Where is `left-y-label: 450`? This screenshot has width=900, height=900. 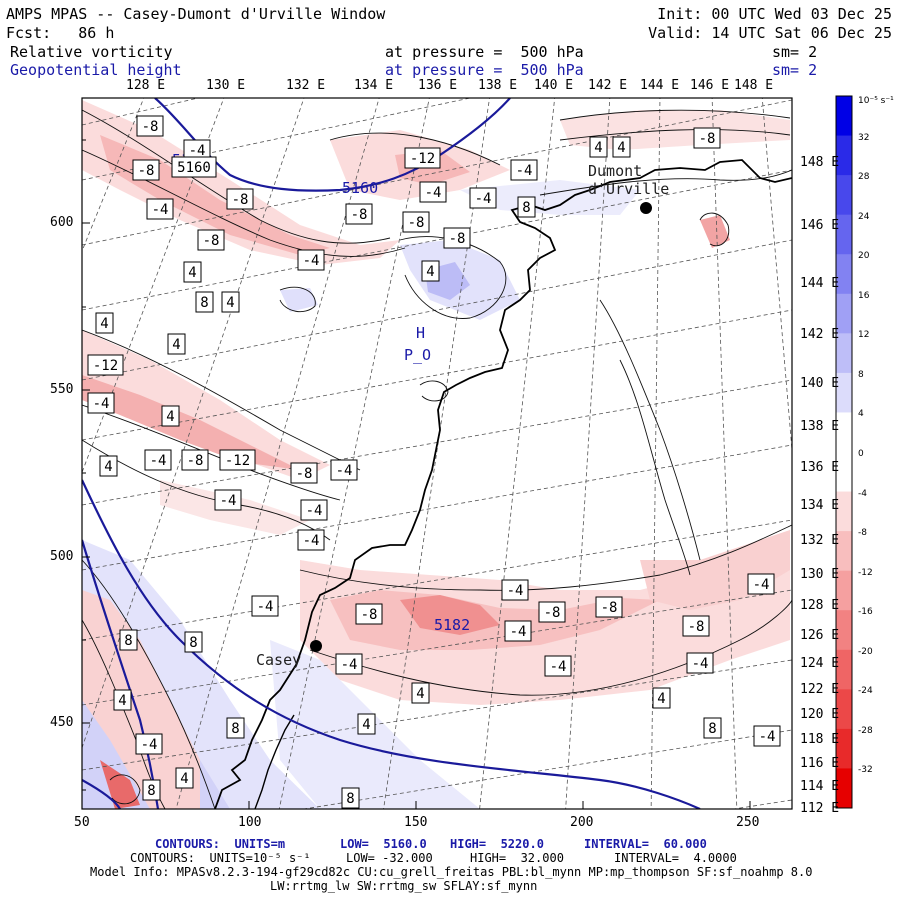 left-y-label: 450 is located at coordinates (62, 722).